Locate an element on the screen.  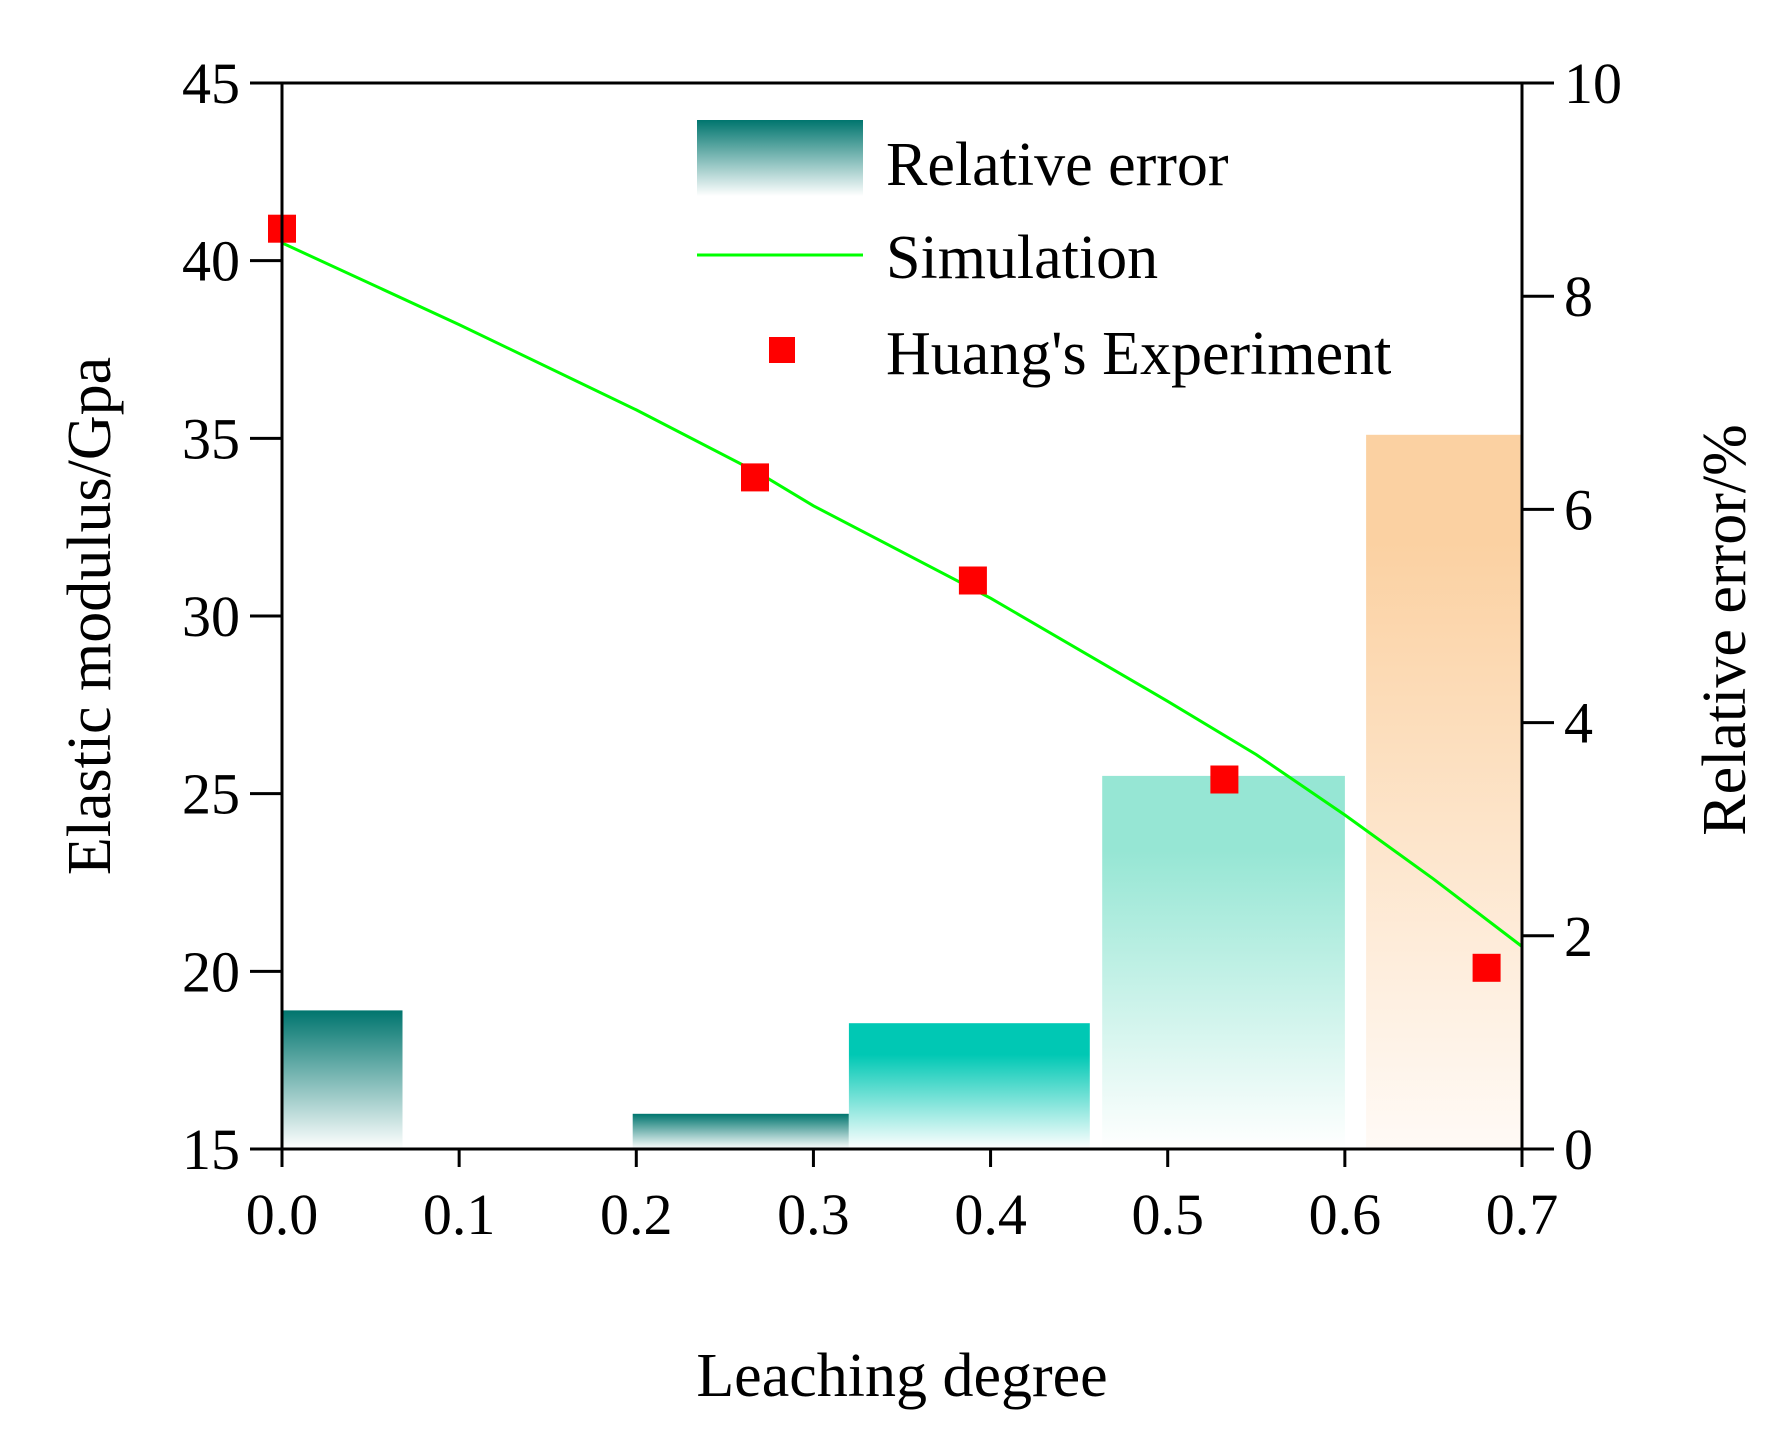
y-tick-label: 45 is located at coordinates (211, 83).